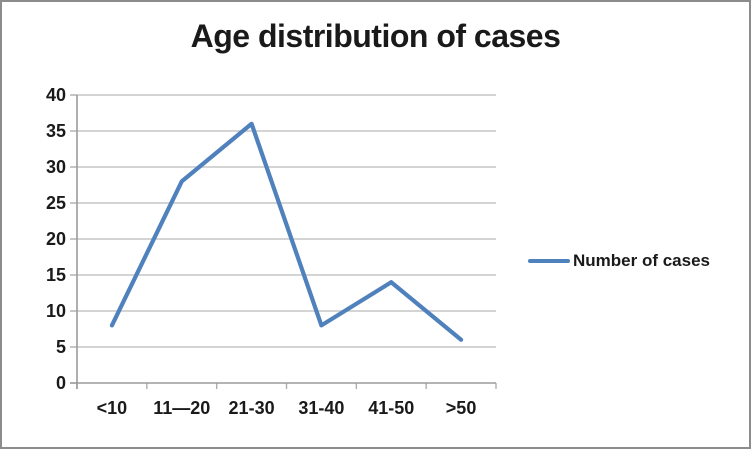  What do you see at coordinates (55, 275) in the screenshot?
I see `y-tick-label: 15` at bounding box center [55, 275].